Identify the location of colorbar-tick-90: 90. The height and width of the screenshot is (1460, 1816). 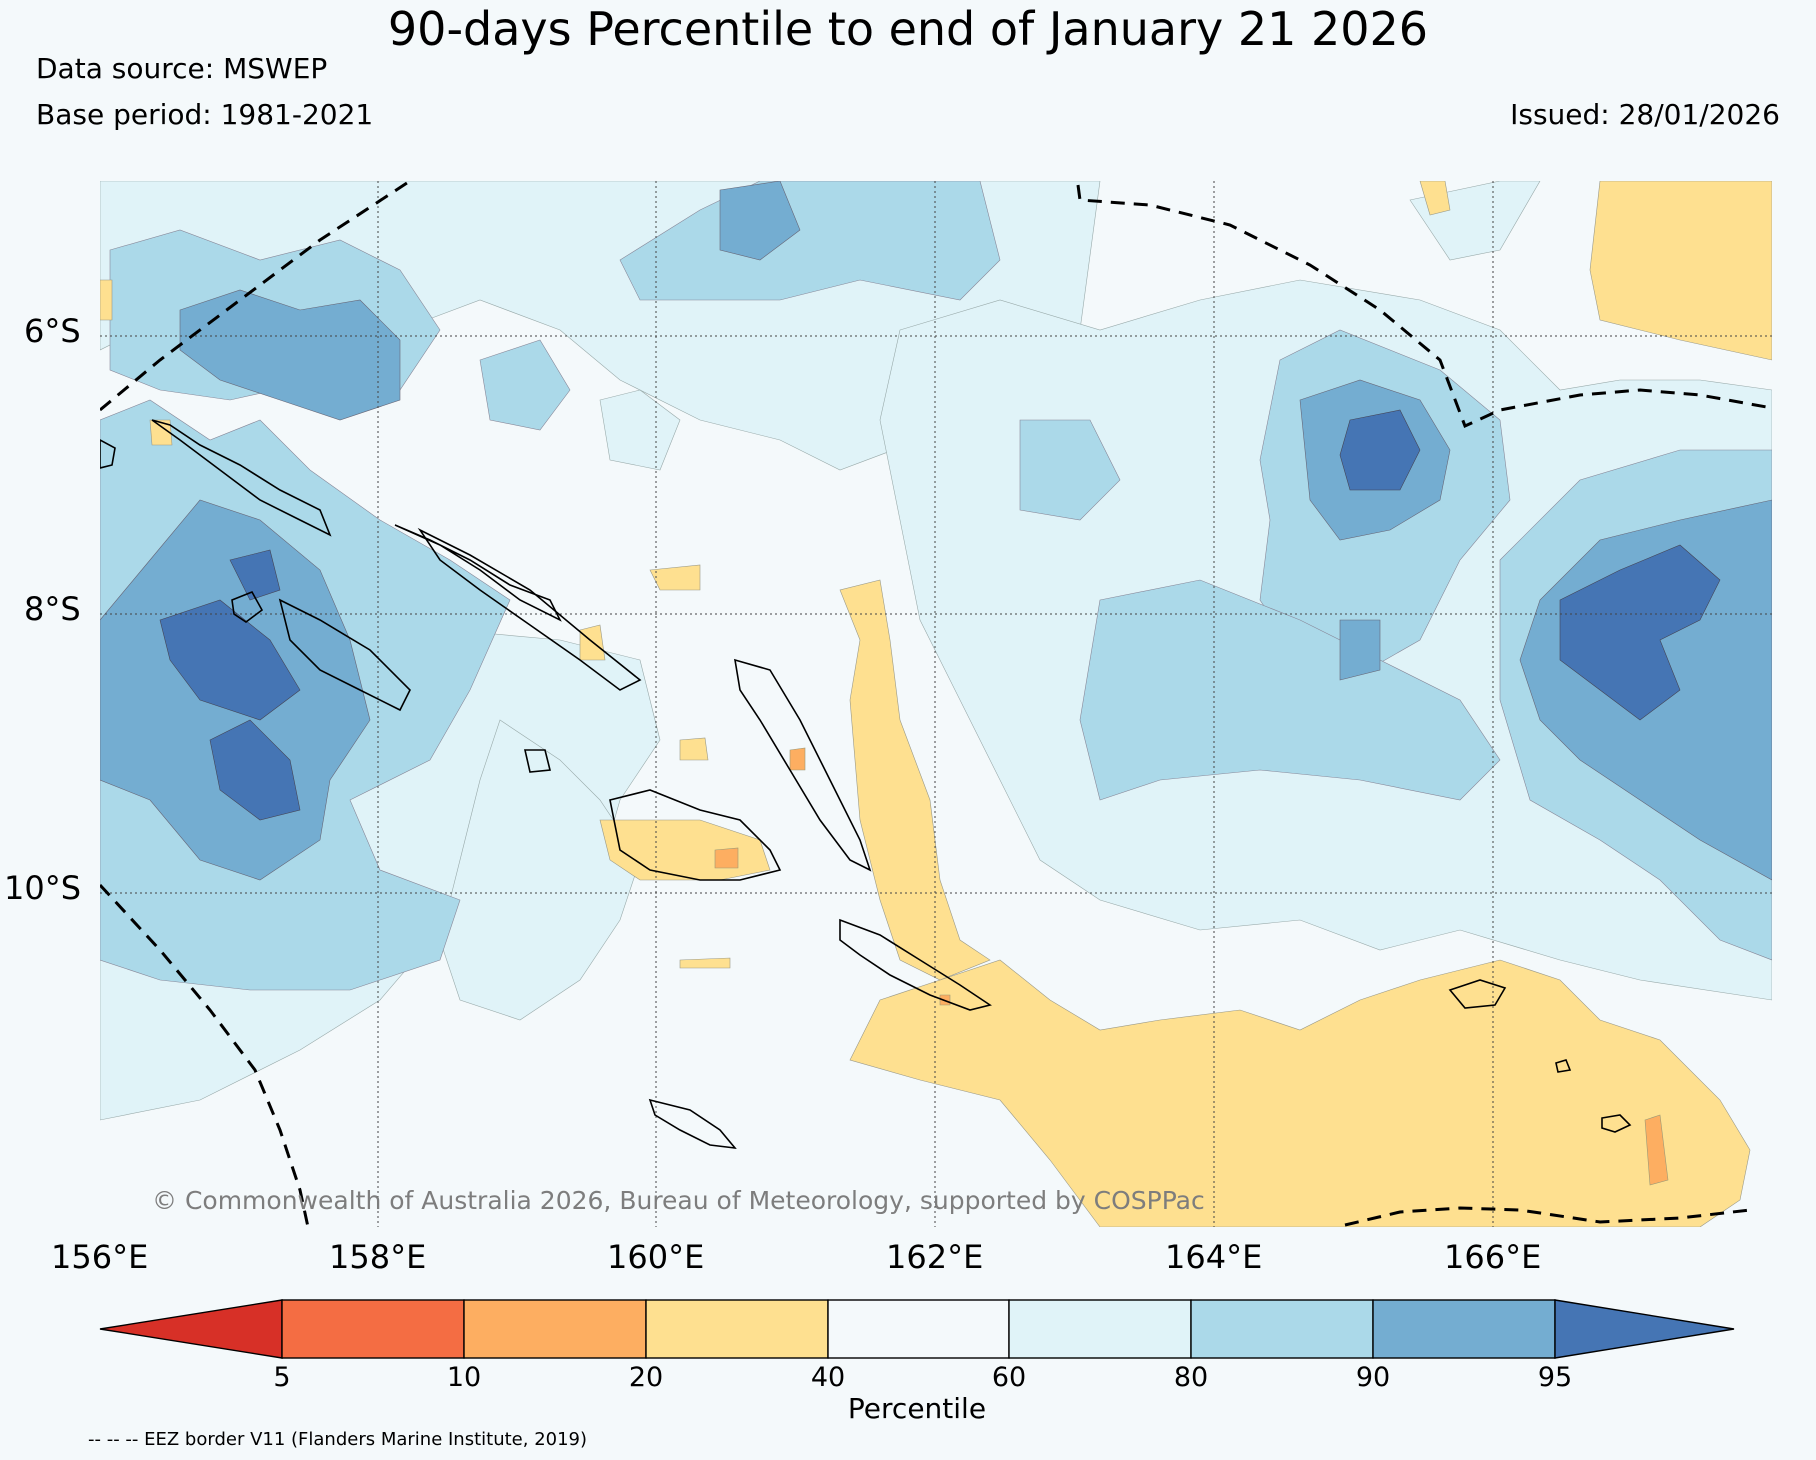
(1373, 1377).